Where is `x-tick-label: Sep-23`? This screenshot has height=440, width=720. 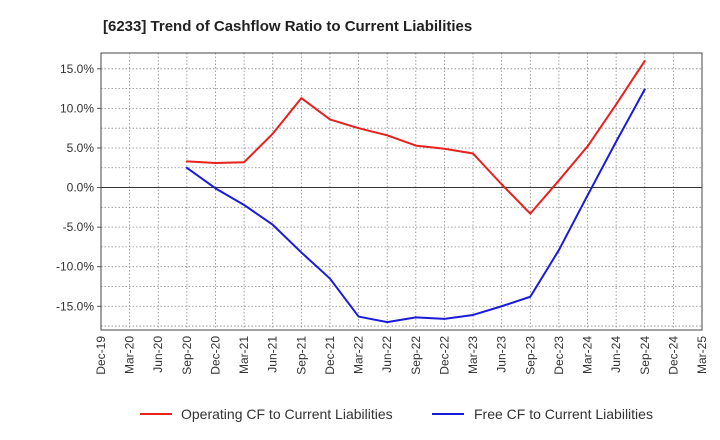
x-tick-label: Sep-23 is located at coordinates (530, 355).